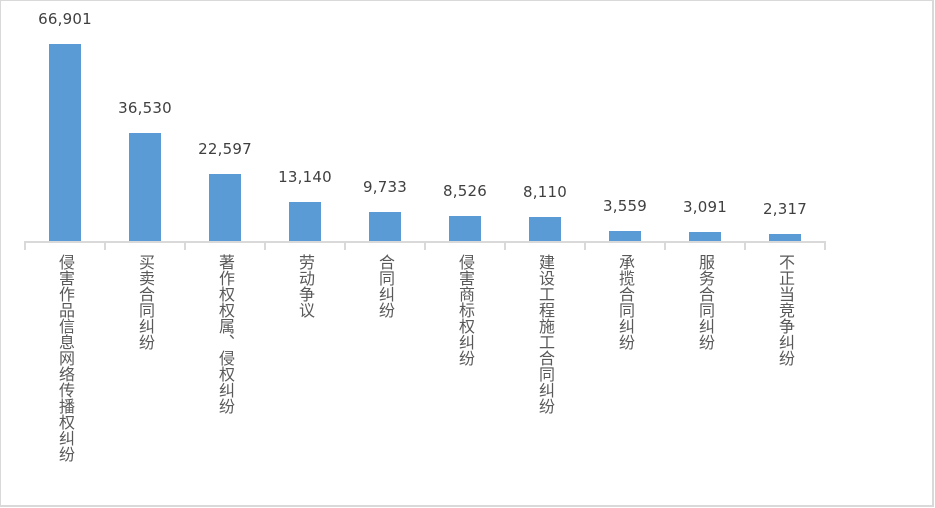 The height and width of the screenshot is (508, 935). I want to click on category-label: 服务合同纠纷, so click(705, 302).